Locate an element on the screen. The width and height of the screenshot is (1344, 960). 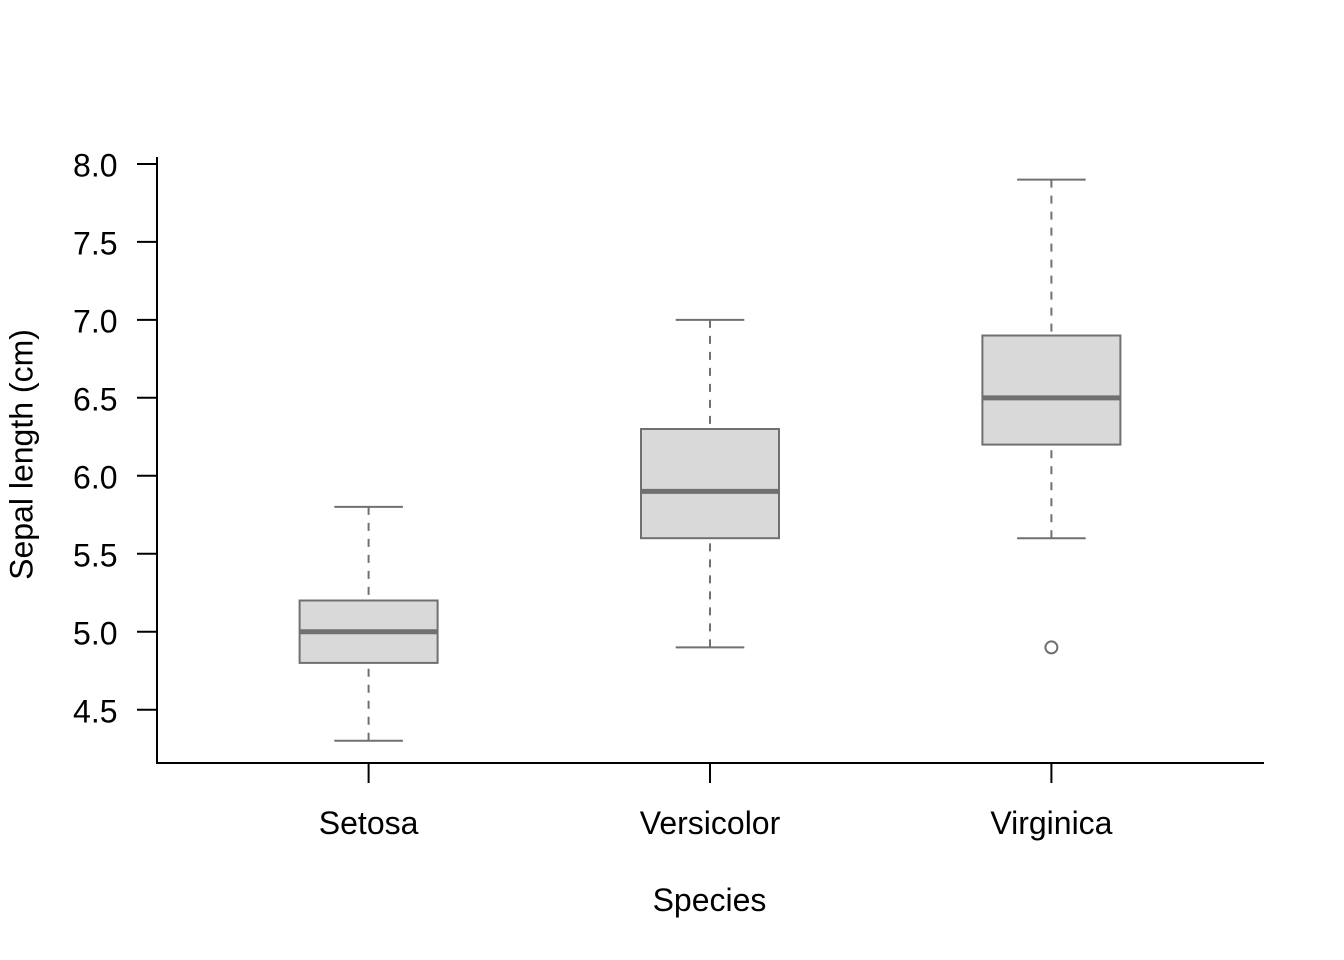
svg-text: Virginica is located at coordinates (1051, 823).